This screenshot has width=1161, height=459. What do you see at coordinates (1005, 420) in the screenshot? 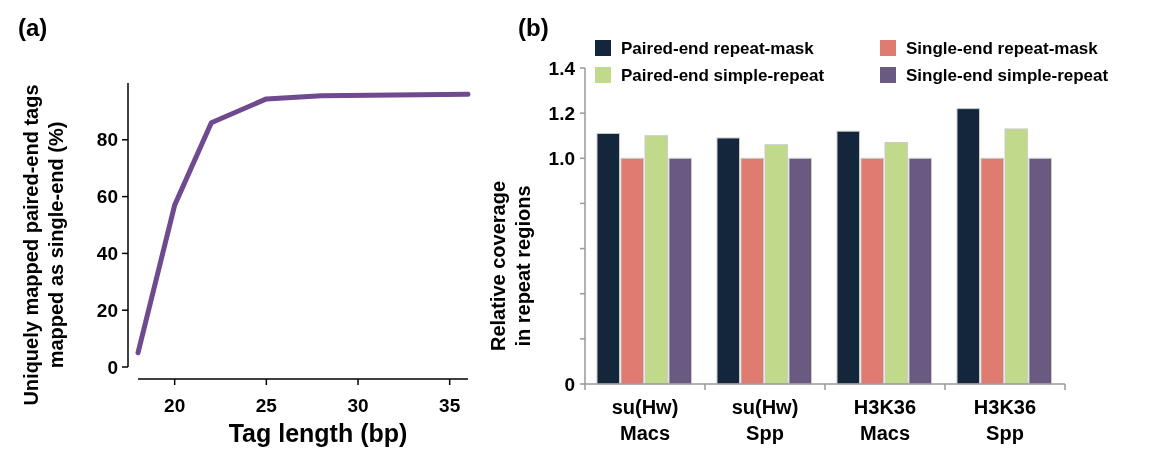
I see `x-tick-label: H3K36 Spp` at bounding box center [1005, 420].